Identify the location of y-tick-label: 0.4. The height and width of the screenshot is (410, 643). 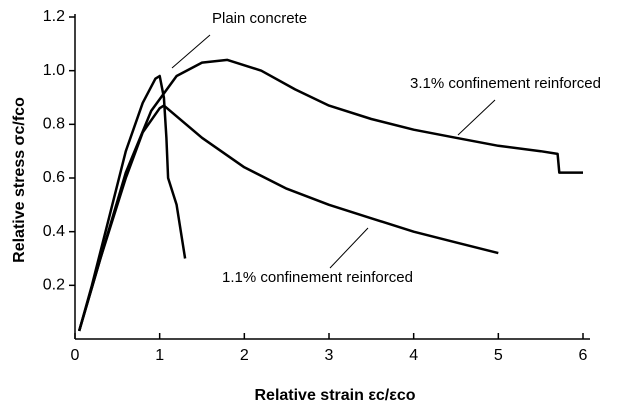
(54, 231).